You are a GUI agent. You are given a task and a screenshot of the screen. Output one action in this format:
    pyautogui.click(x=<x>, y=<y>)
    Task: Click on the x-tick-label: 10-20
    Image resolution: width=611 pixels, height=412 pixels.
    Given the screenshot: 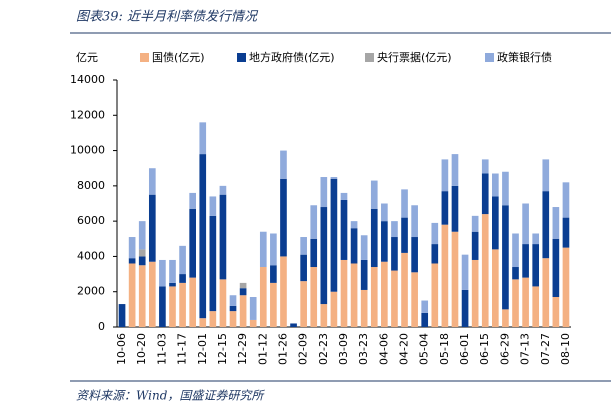 What is the action you would take?
    pyautogui.click(x=141, y=349)
    